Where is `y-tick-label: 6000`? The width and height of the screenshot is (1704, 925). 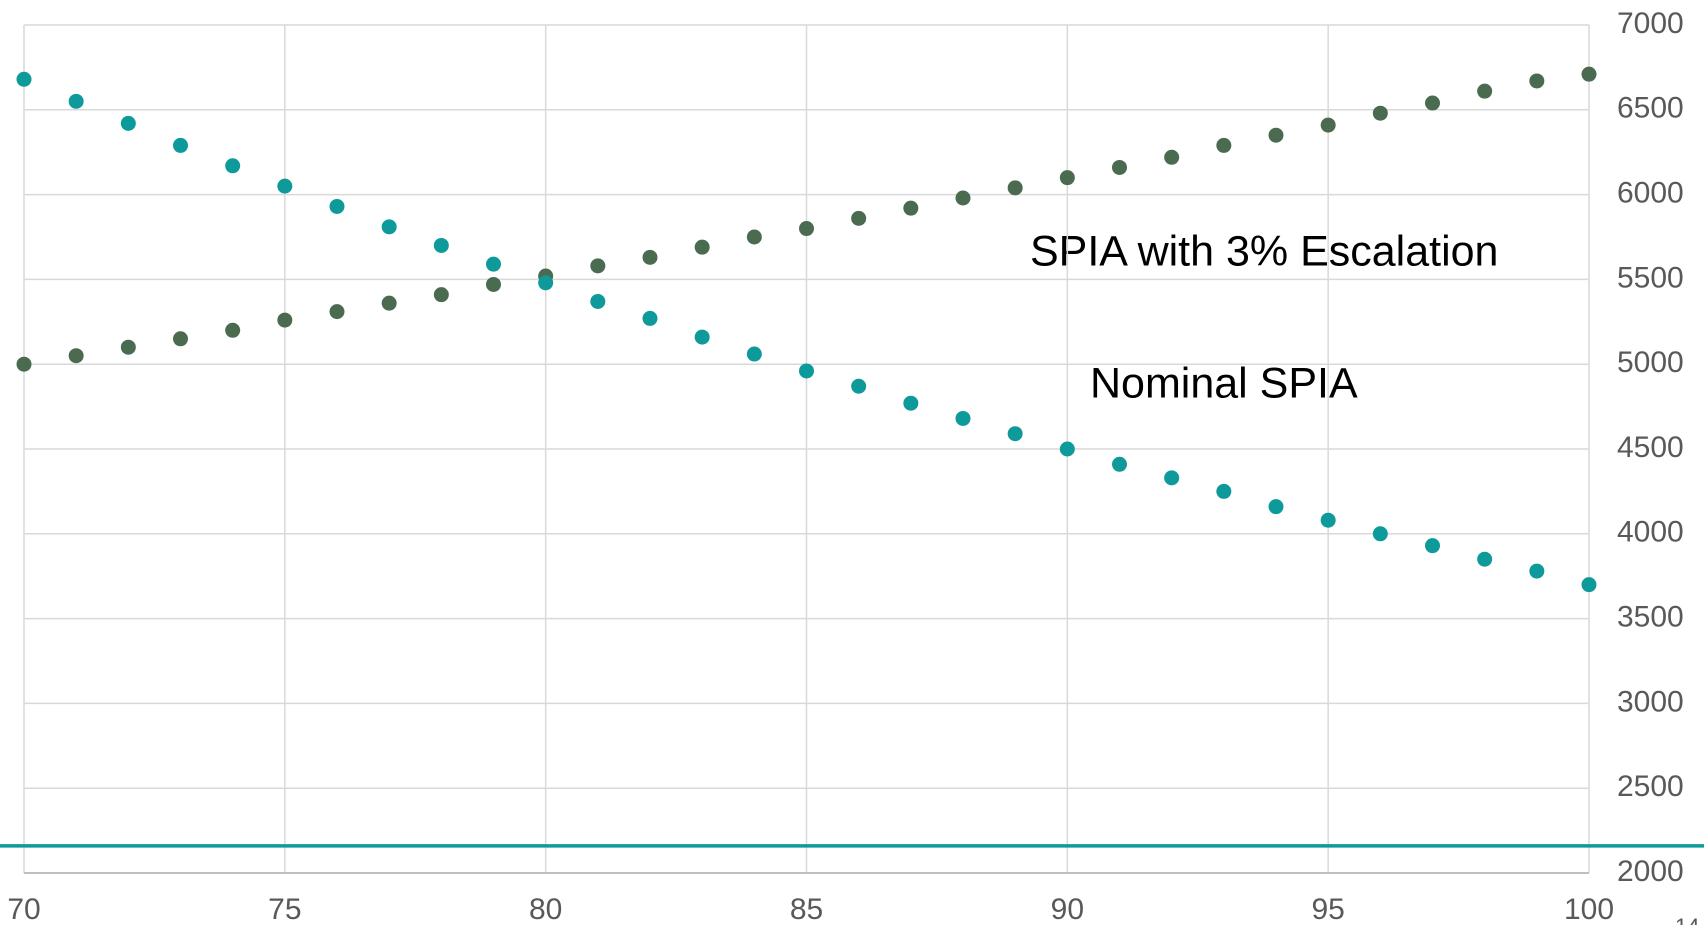
y-tick-label: 6000 is located at coordinates (1650, 193).